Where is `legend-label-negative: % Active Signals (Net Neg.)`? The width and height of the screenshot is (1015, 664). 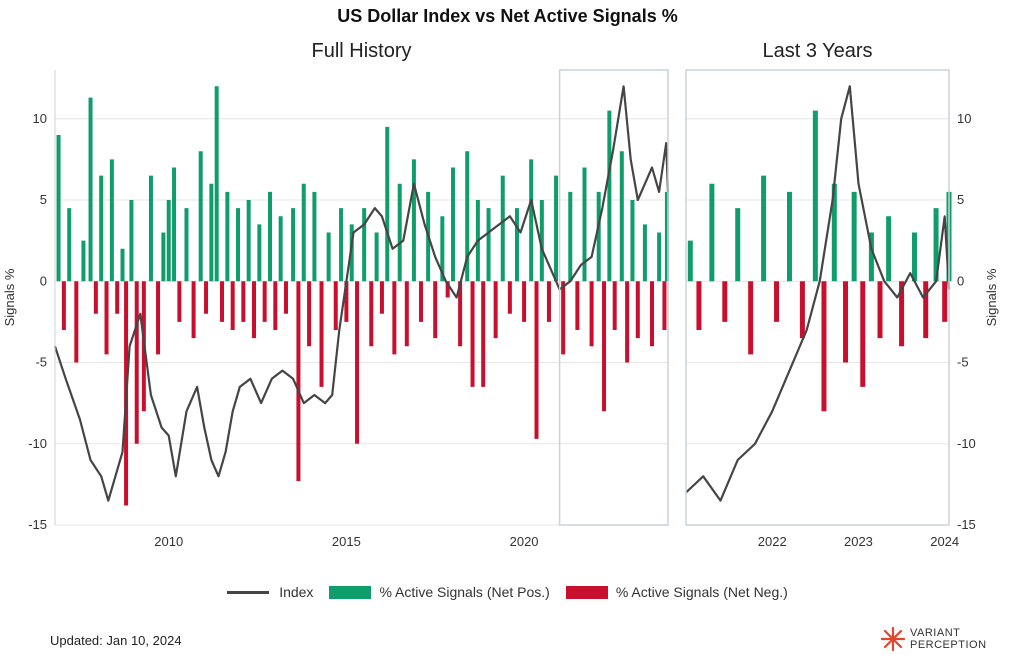 legend-label-negative: % Active Signals (Net Neg.) is located at coordinates (701, 592).